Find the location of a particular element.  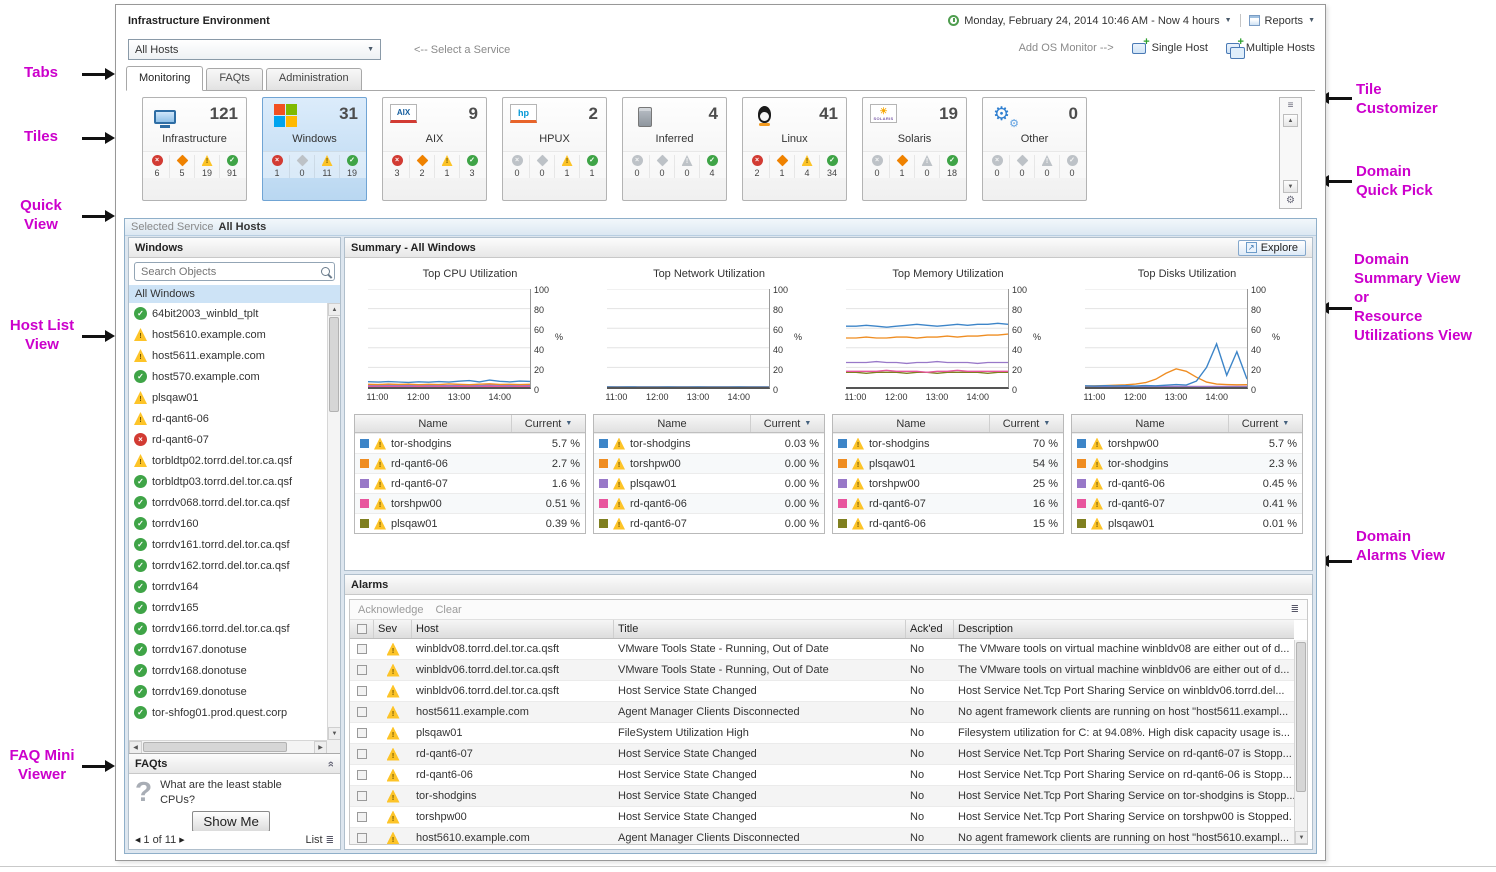

host-list-item: ! torbldtp02.torrd.del.tor.ca.qsf is located at coordinates (228, 460).